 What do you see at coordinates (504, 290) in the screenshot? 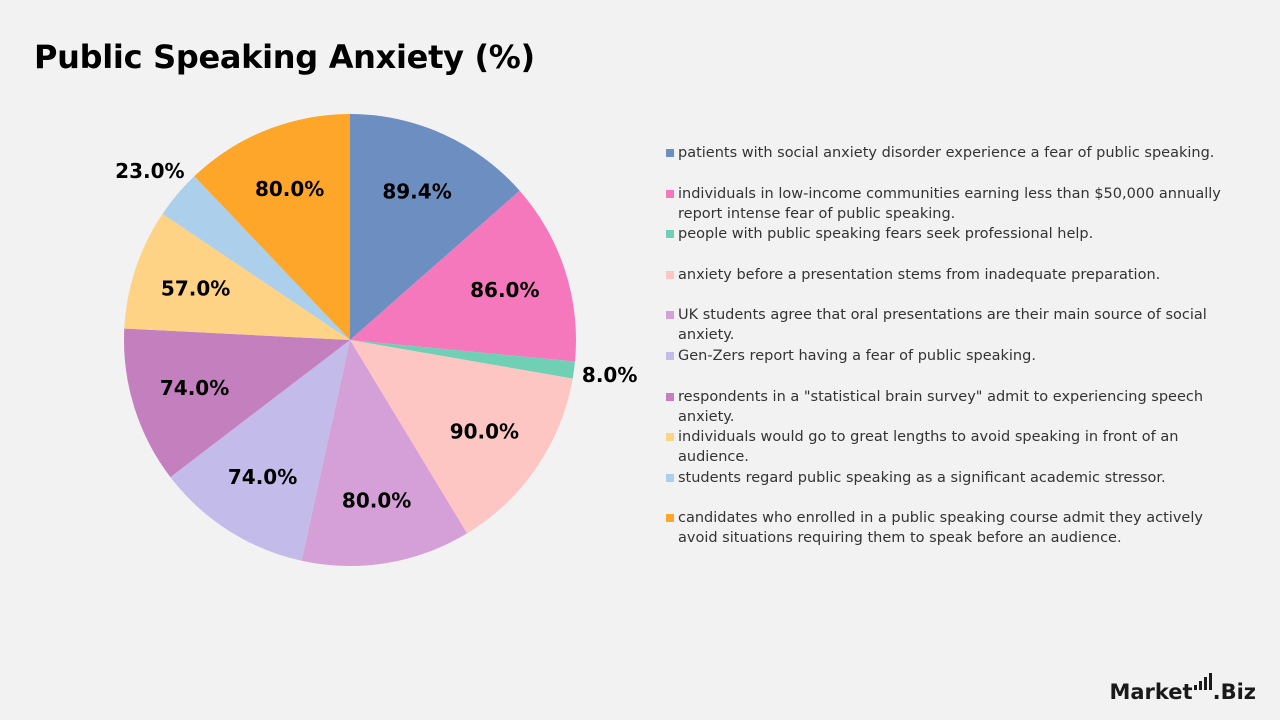
I see `data-label-2: 86.0%` at bounding box center [504, 290].